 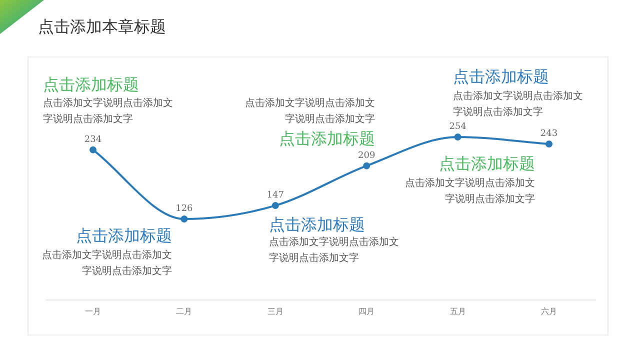 I want to click on x-tick-label: 二月, so click(x=184, y=311).